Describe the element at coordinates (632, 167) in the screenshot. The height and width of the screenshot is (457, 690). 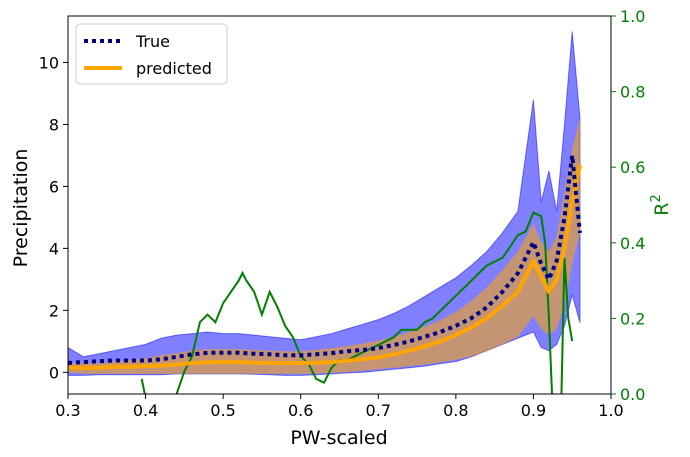
I see `y2-tick-label: 0.6` at that location.